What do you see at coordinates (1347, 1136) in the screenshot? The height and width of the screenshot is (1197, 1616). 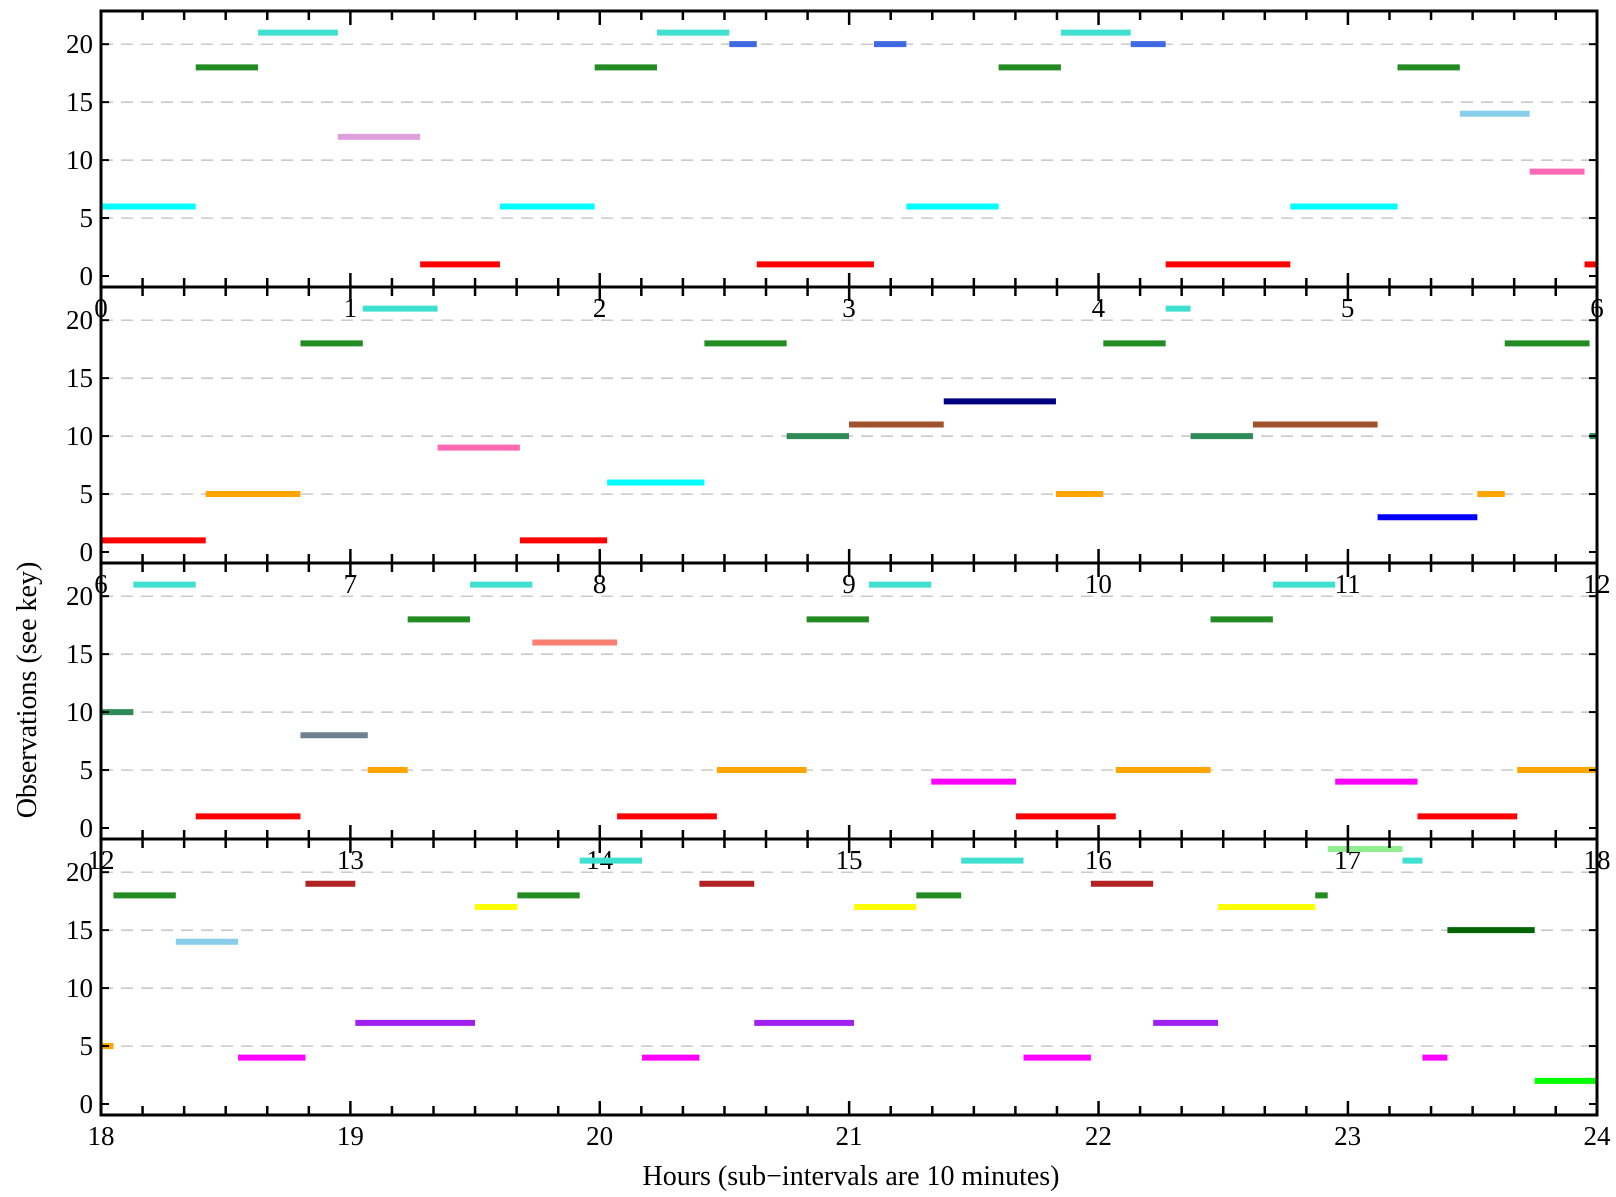 I see `x-tick-label: 23` at bounding box center [1347, 1136].